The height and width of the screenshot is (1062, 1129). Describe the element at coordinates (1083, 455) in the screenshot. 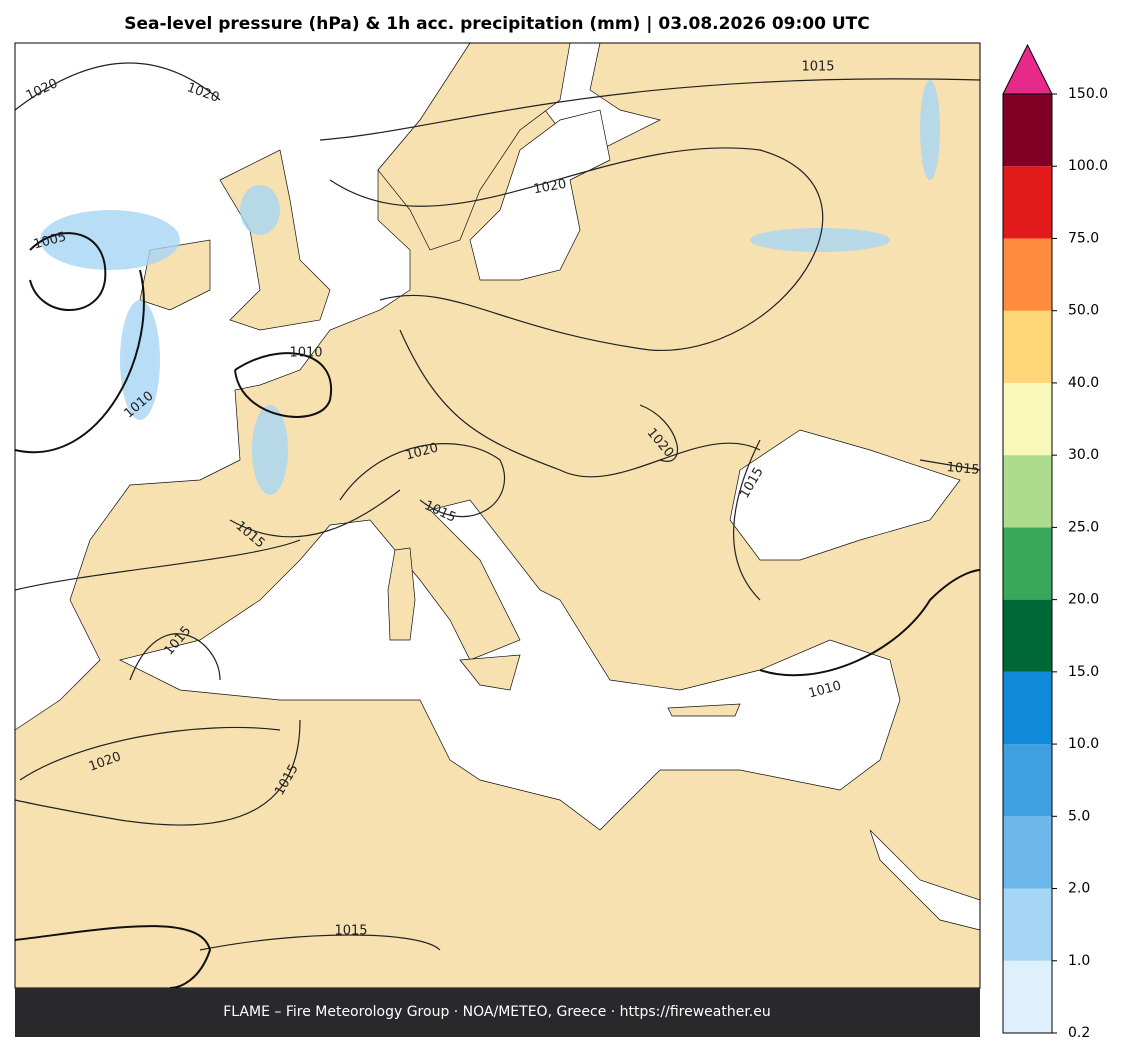

I see `colorbar-tick-label: 30.0` at that location.